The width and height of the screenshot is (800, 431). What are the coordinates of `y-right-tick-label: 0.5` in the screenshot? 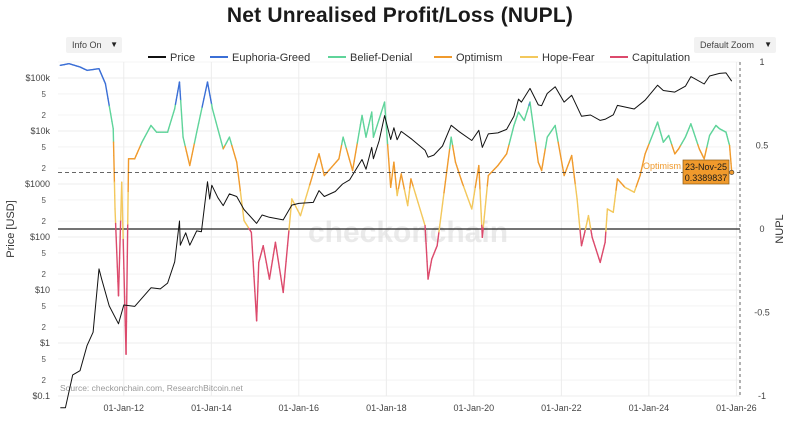 It's located at (762, 146).